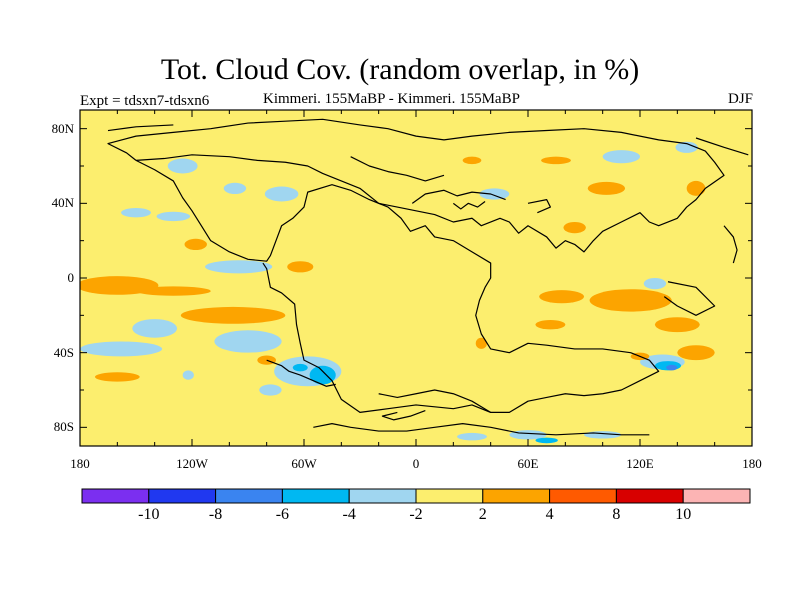  What do you see at coordinates (549, 514) in the screenshot?
I see `colorbar-label: 4` at bounding box center [549, 514].